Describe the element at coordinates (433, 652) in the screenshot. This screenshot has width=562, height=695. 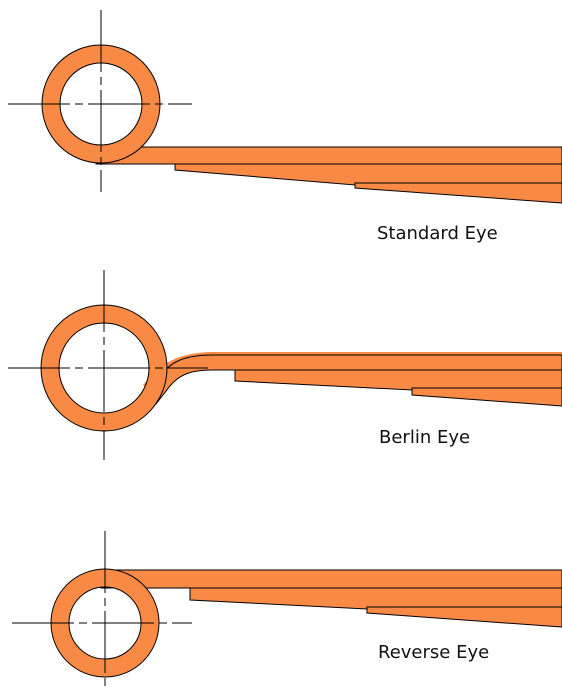
I see `reverse-eye-label: Reverse Eye` at that location.